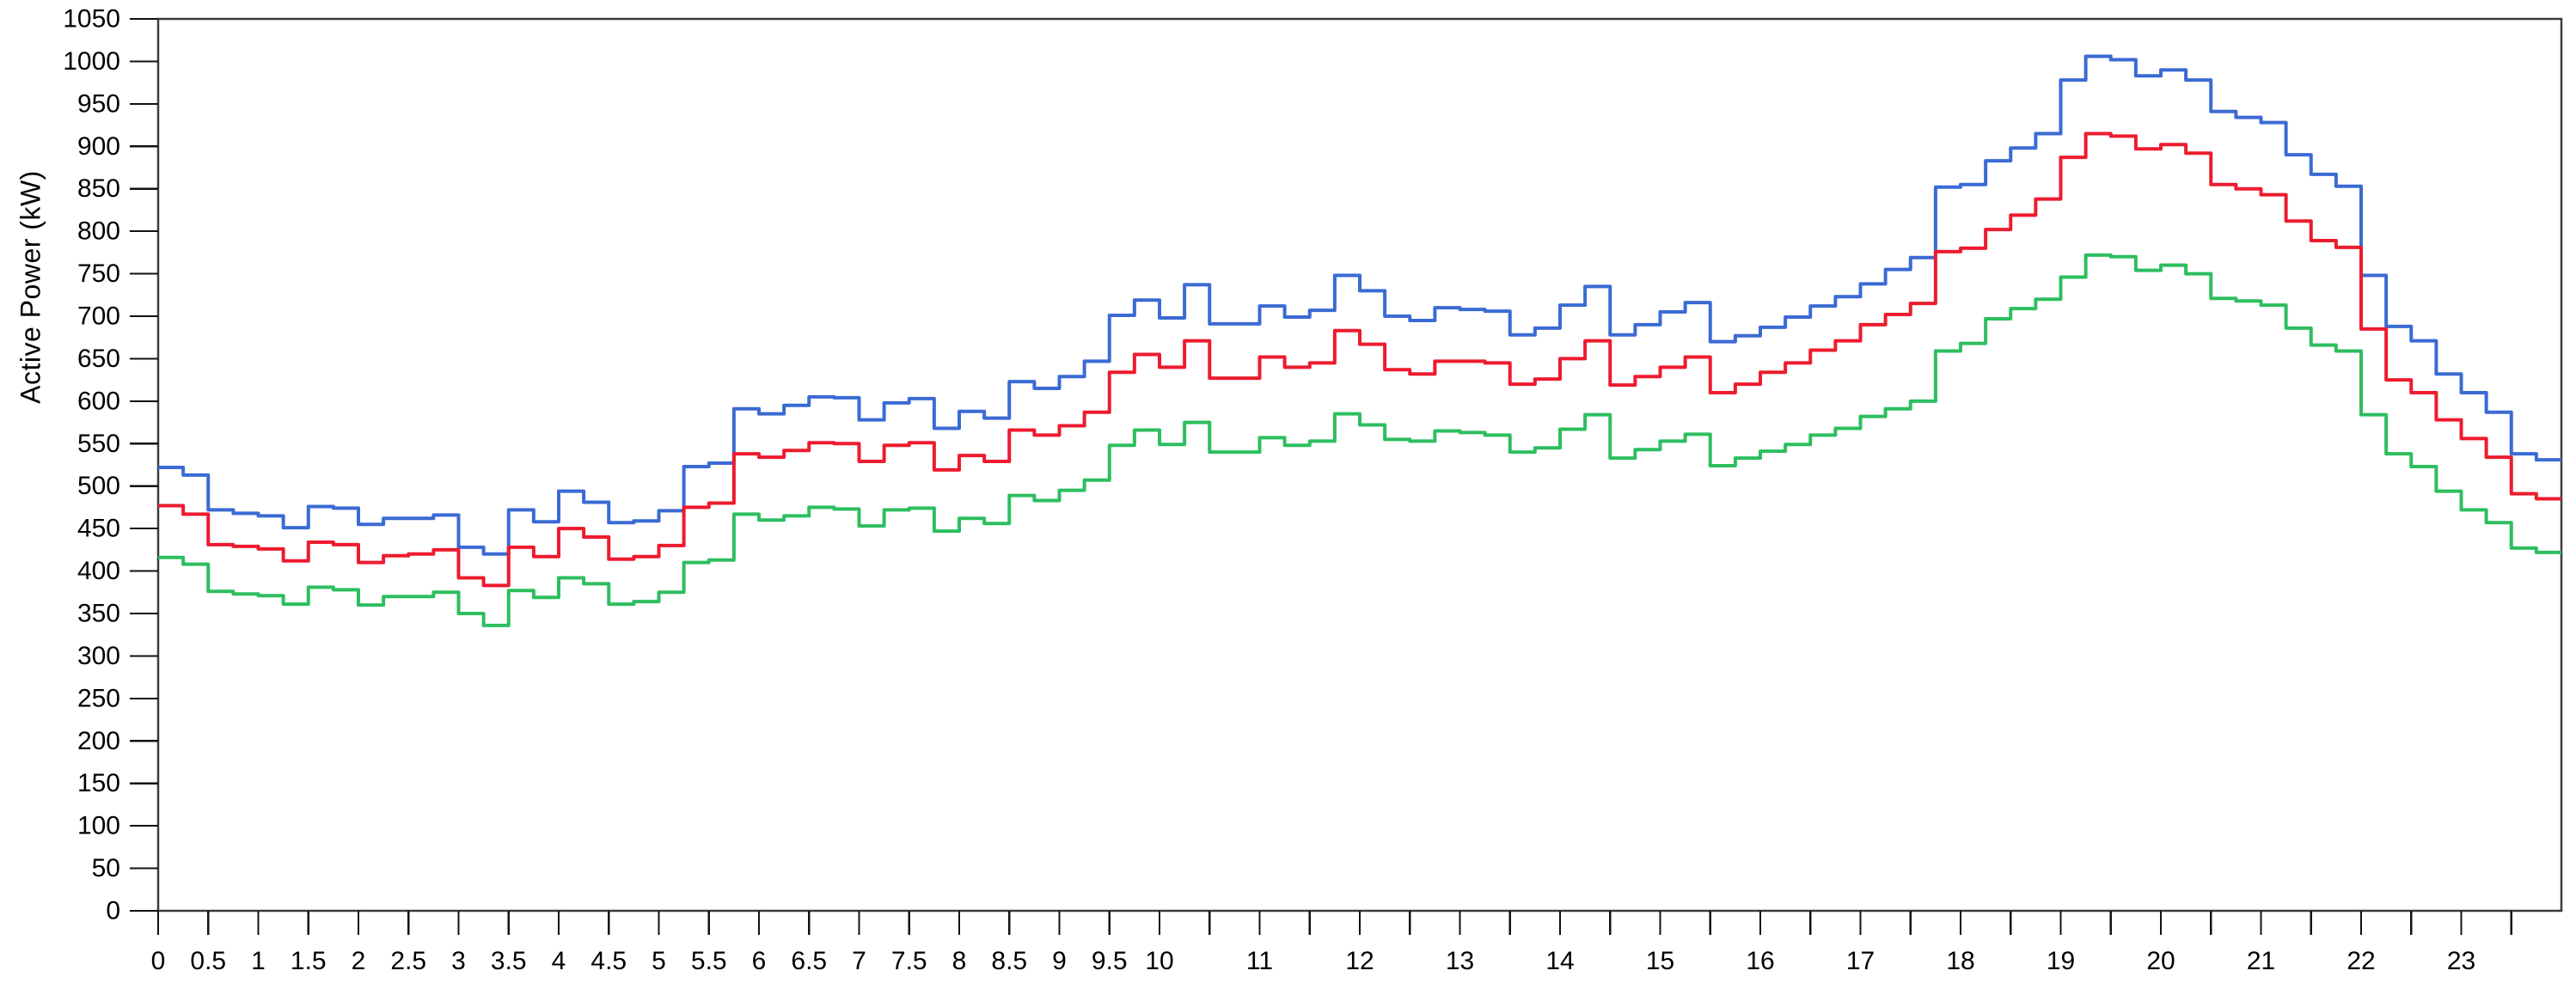  Describe the element at coordinates (1460, 961) in the screenshot. I see `x-axis-tick-label: 13` at that location.